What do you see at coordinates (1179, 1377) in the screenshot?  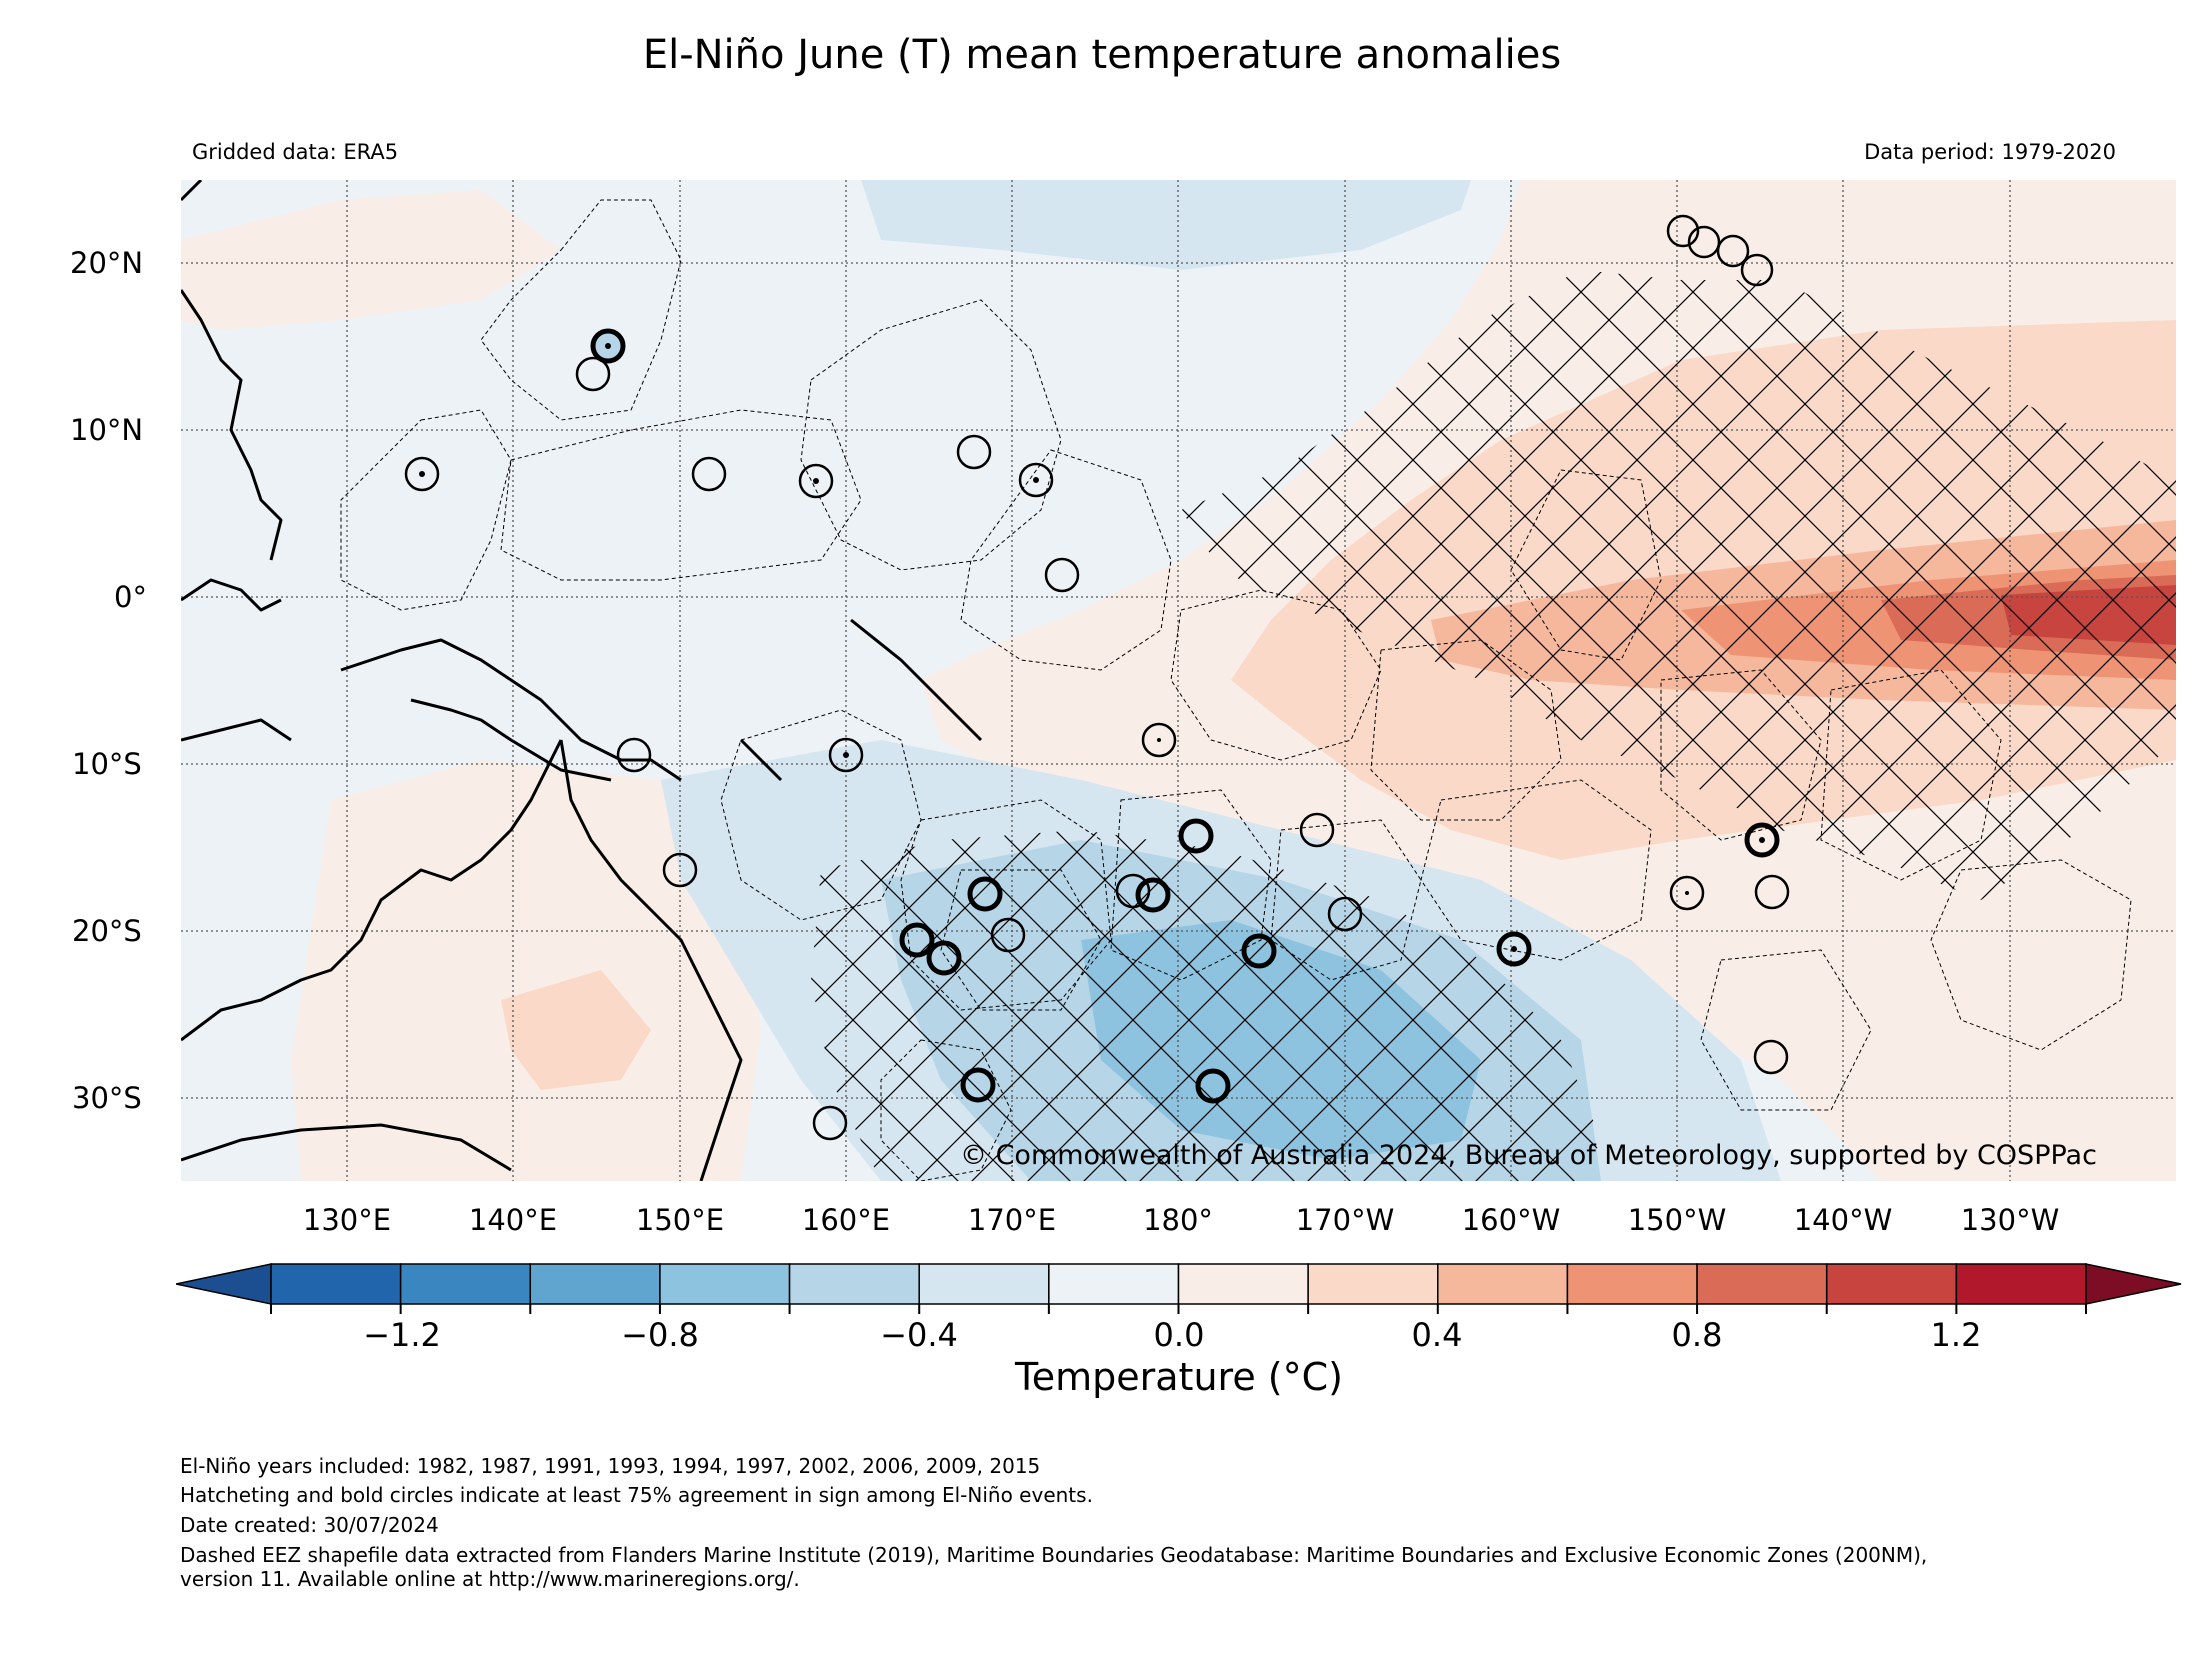 I see `colorbar-label: Temperature (°C)` at bounding box center [1179, 1377].